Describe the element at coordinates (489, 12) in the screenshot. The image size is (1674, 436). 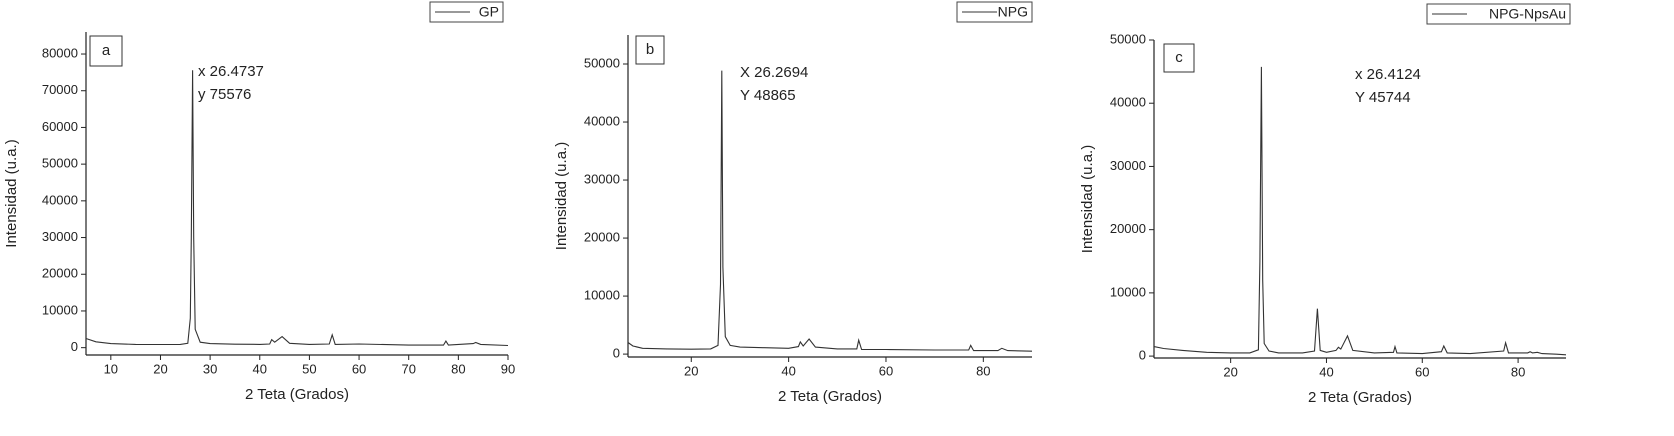
I see `legend-label: GP` at that location.